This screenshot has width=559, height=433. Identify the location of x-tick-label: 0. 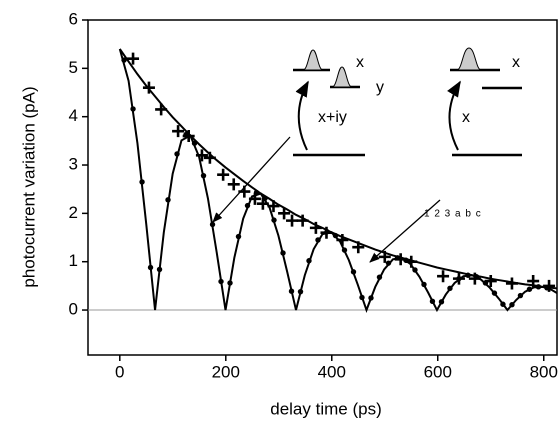
(119, 371).